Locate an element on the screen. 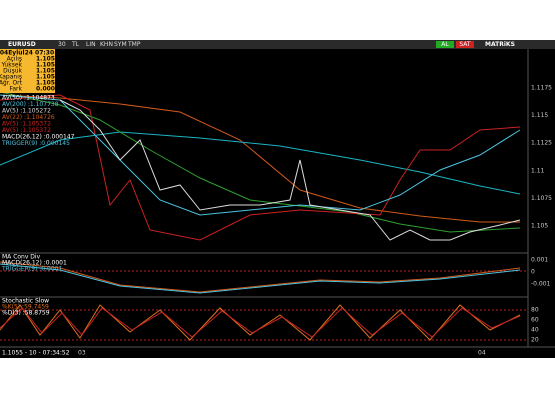  axis-label: -0.001 is located at coordinates (541, 284).